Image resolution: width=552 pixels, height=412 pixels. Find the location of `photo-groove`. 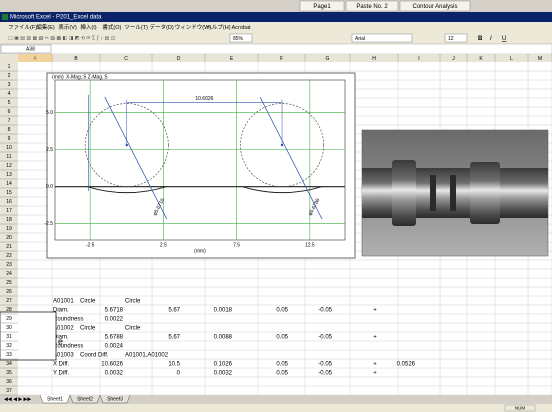

photo-groove is located at coordinates (453, 193).